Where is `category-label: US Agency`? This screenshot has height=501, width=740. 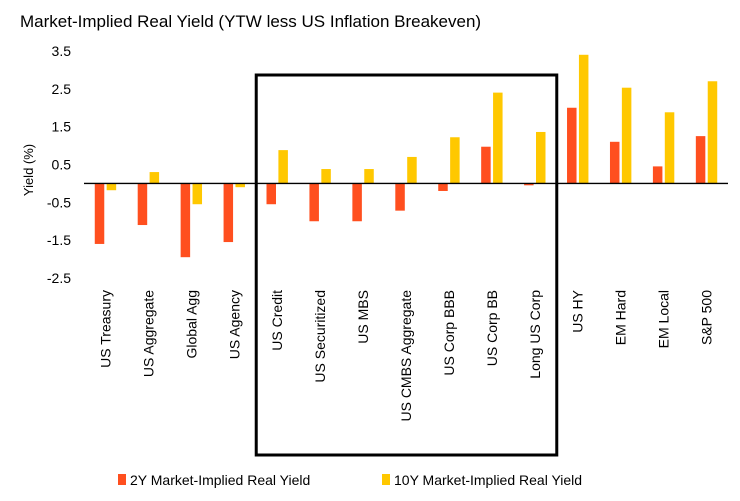
category-label: US Agency is located at coordinates (234, 324).